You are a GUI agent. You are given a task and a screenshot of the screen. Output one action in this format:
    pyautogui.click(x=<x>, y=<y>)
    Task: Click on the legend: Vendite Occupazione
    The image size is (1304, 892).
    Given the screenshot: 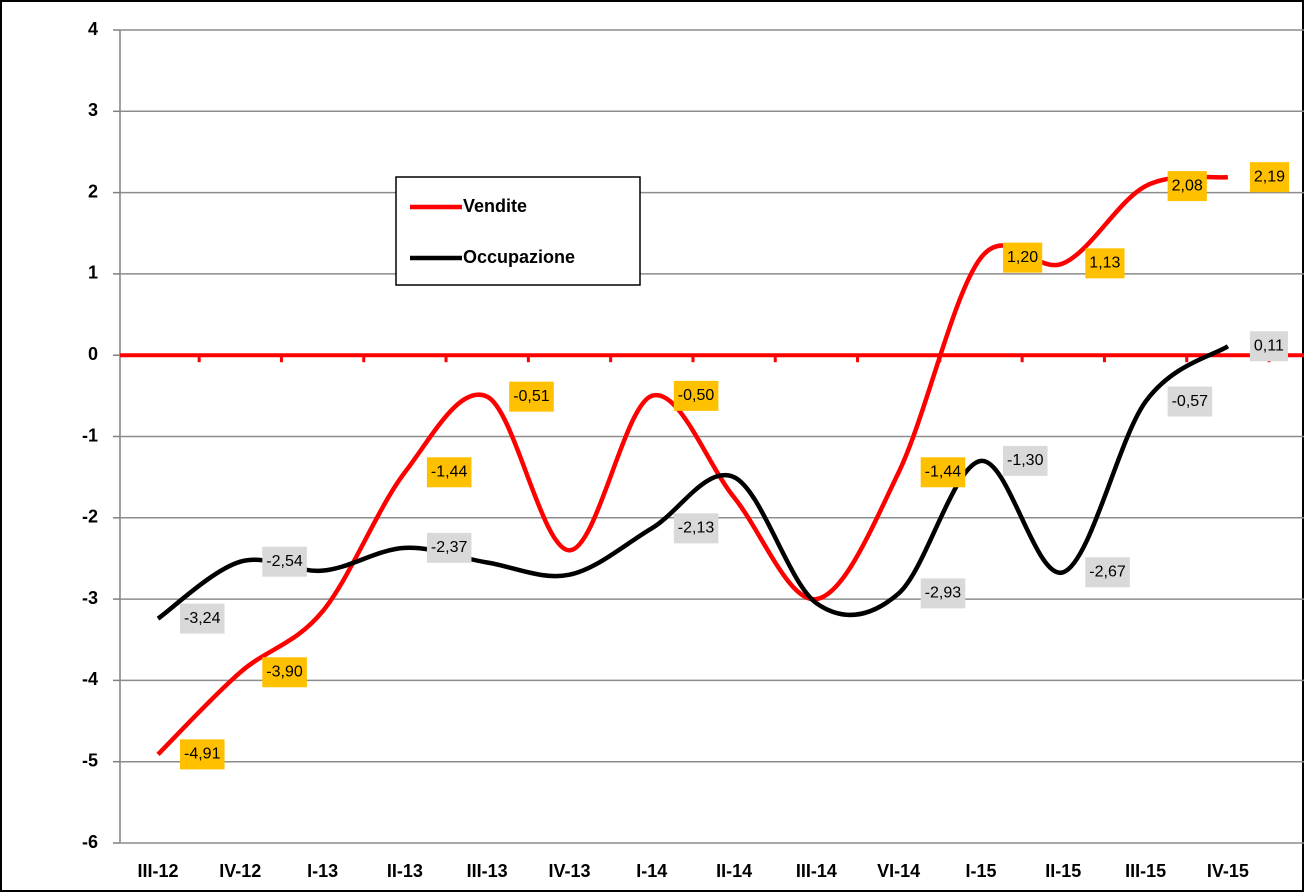 What is the action you would take?
    pyautogui.click(x=518, y=231)
    